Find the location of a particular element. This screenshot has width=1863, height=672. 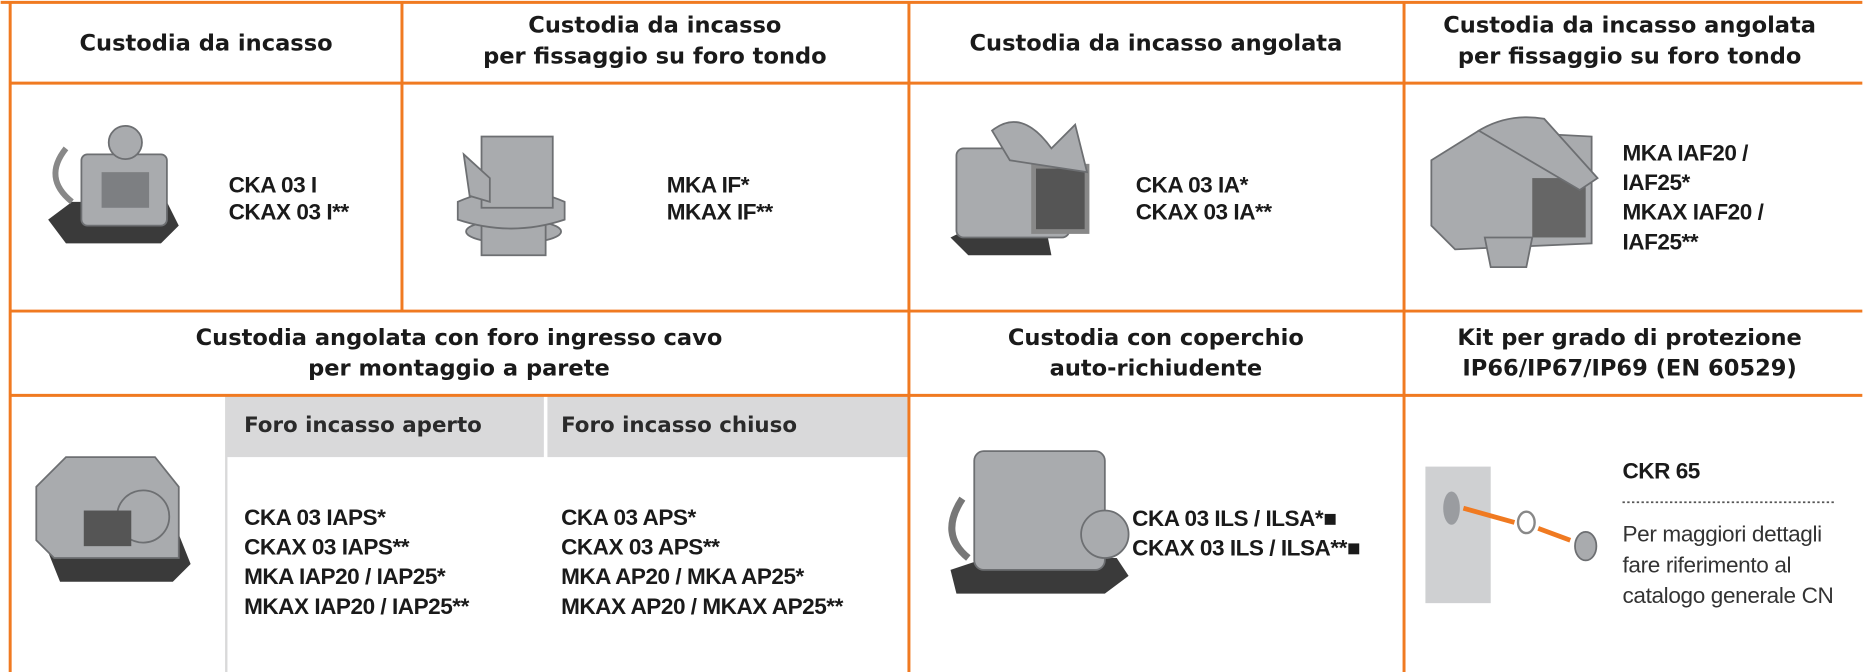

code: MKA IAP20 / IAP25* is located at coordinates (345, 576).